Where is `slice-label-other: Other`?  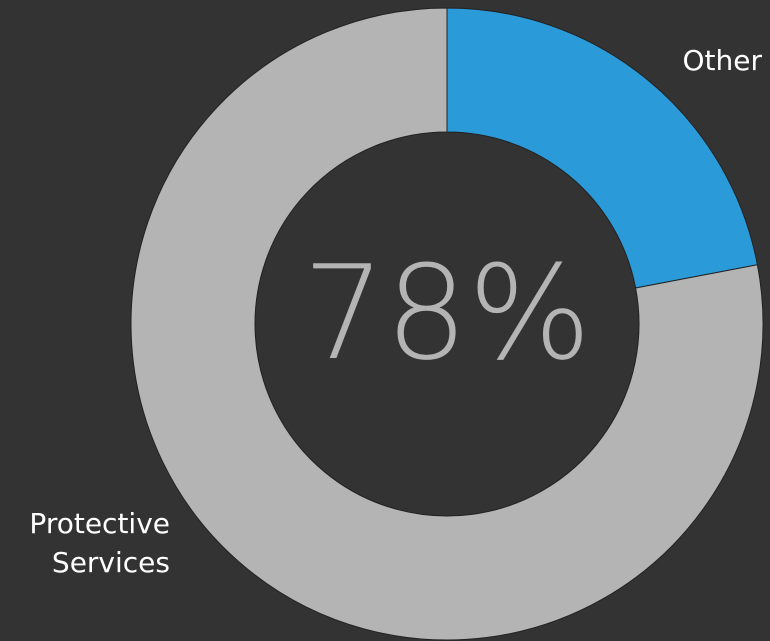 slice-label-other: Other is located at coordinates (722, 60).